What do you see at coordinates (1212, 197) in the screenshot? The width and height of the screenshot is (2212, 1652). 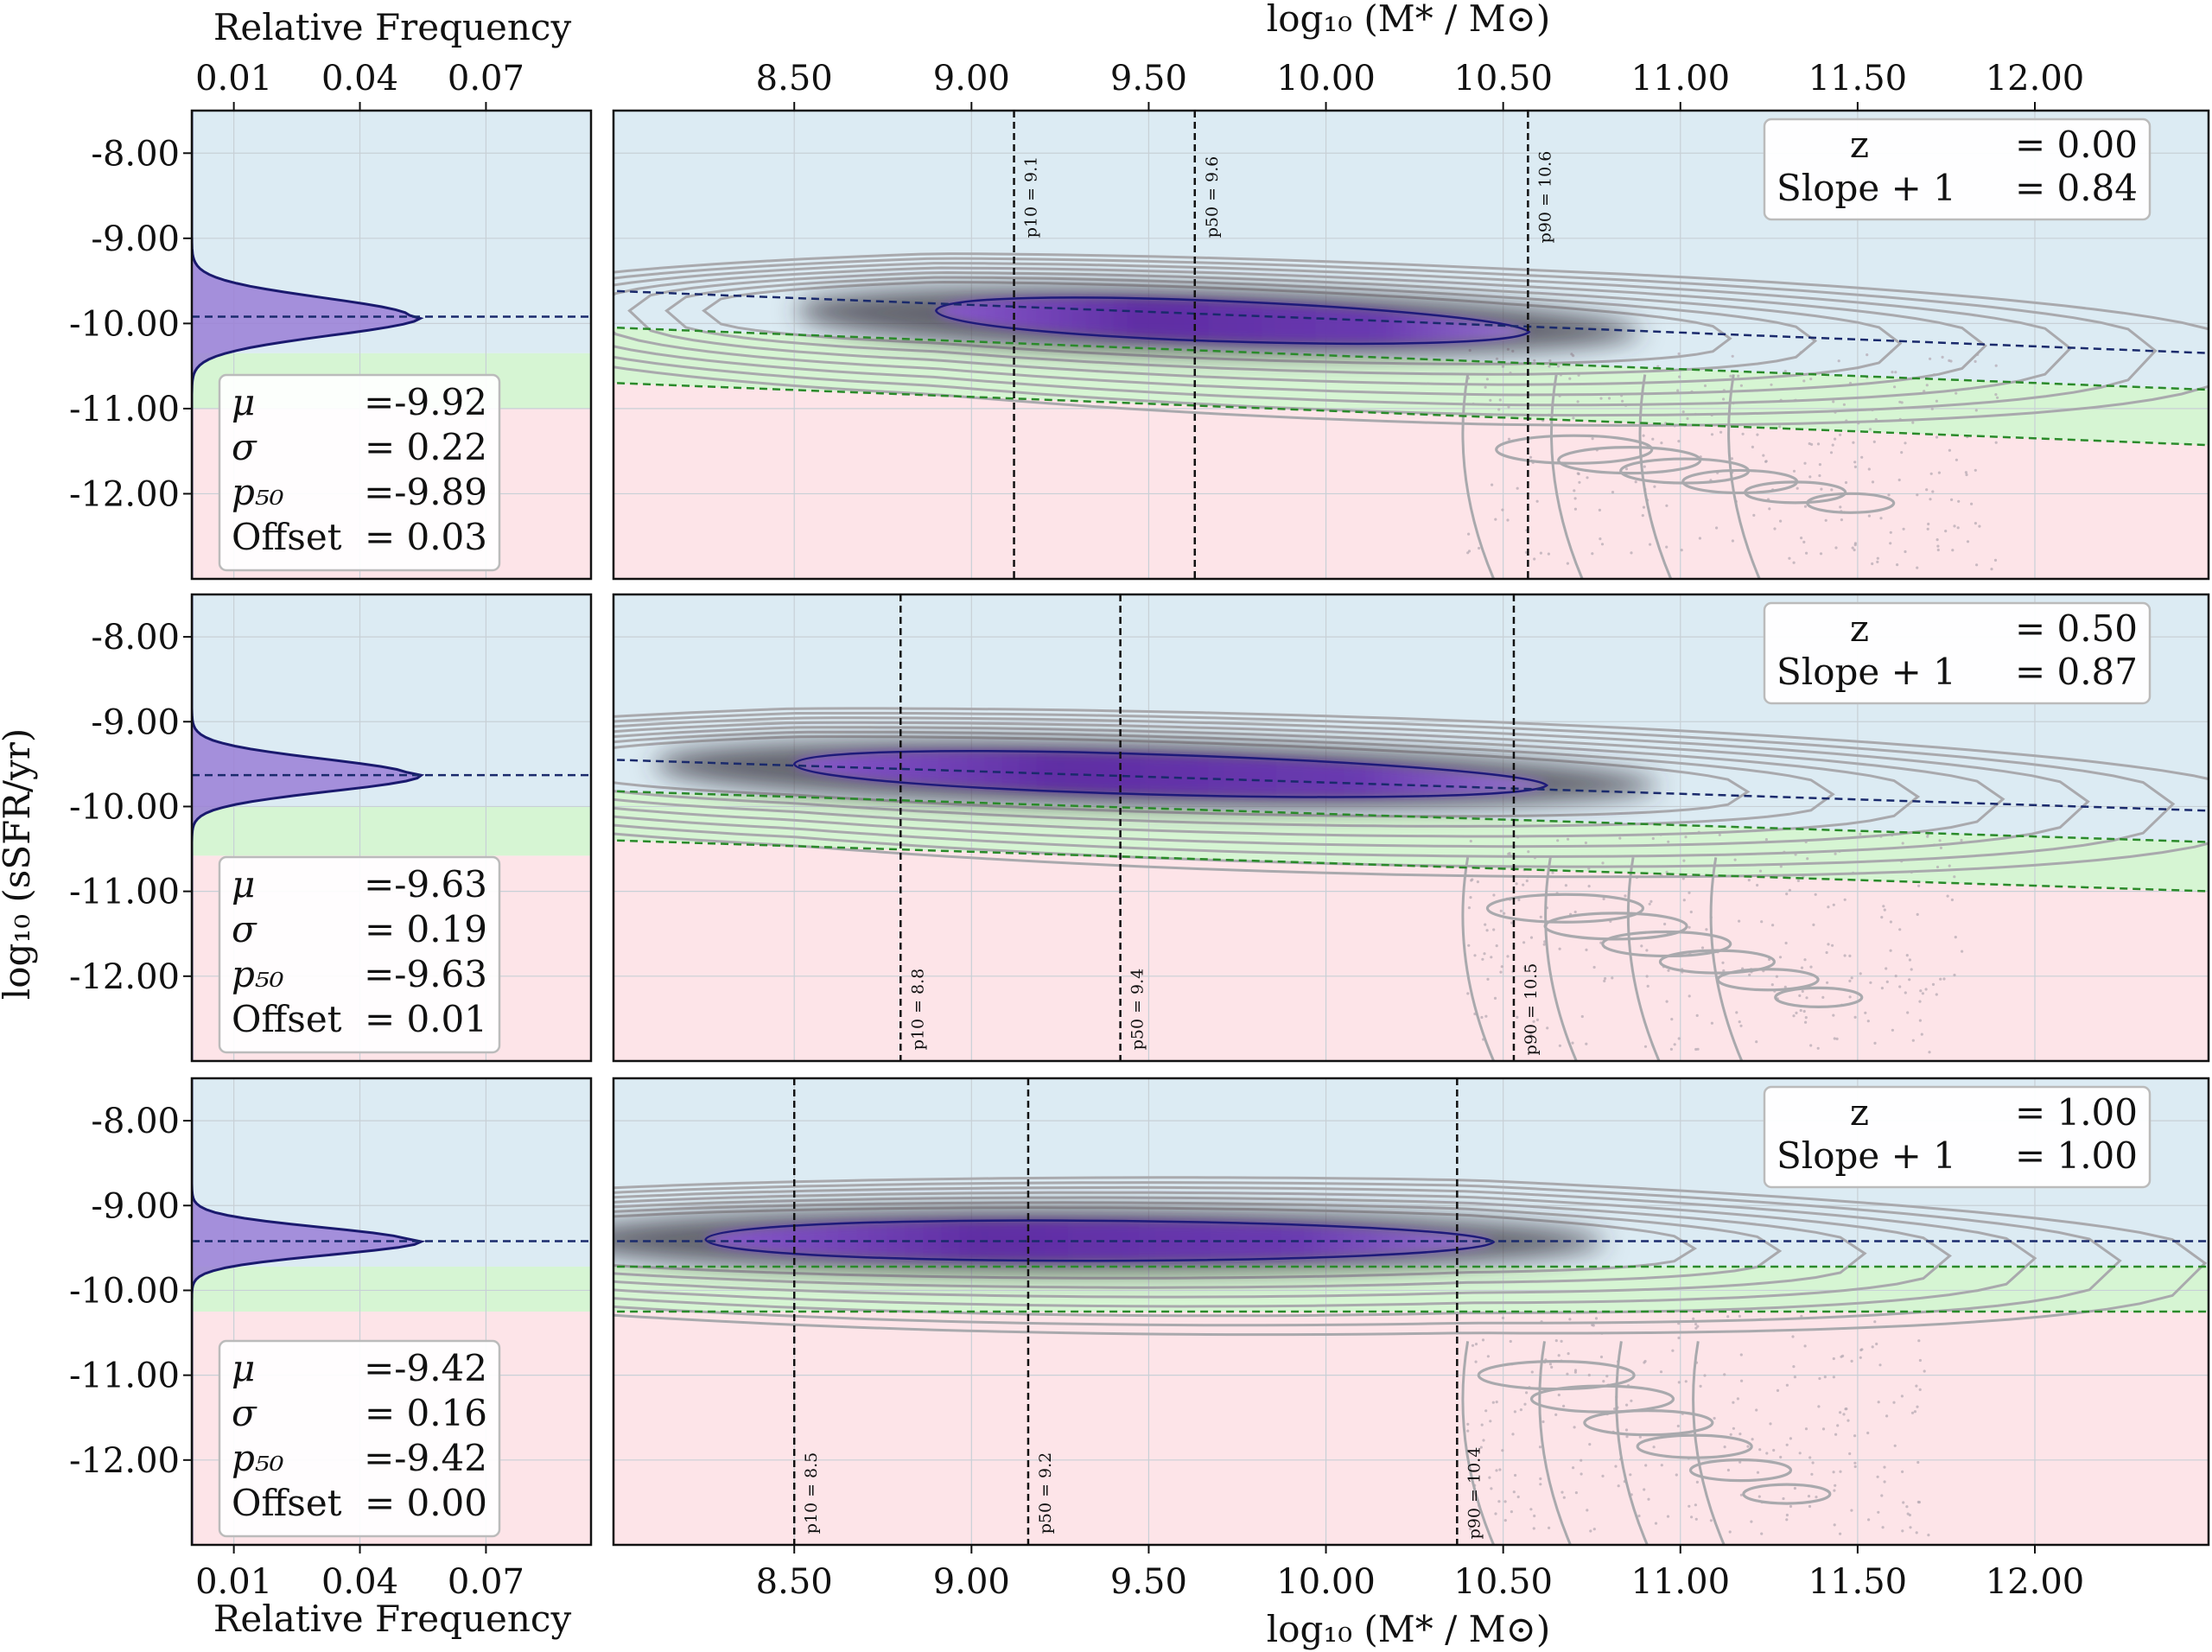 I see `percentile-label: p50 = 9.6` at bounding box center [1212, 197].